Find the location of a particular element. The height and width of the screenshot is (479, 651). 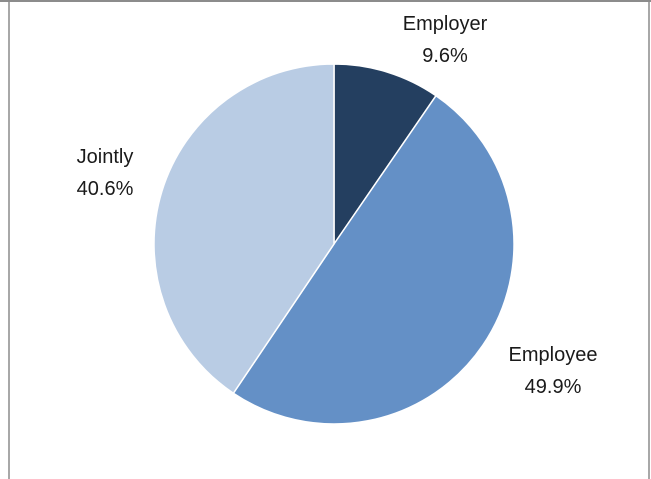

slice-label-percent: 9.6% is located at coordinates (445, 56).